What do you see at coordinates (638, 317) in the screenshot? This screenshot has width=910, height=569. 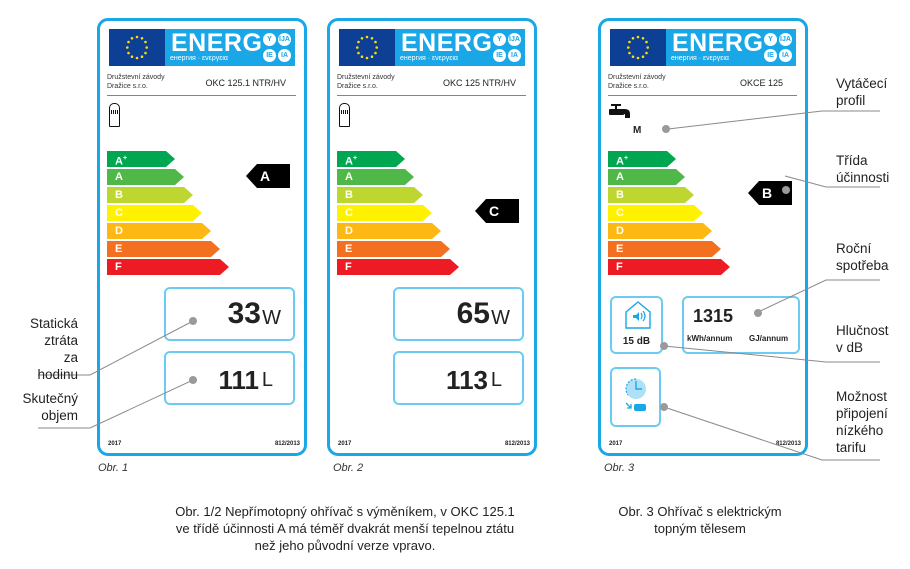 I see `speaker-house-icon` at bounding box center [638, 317].